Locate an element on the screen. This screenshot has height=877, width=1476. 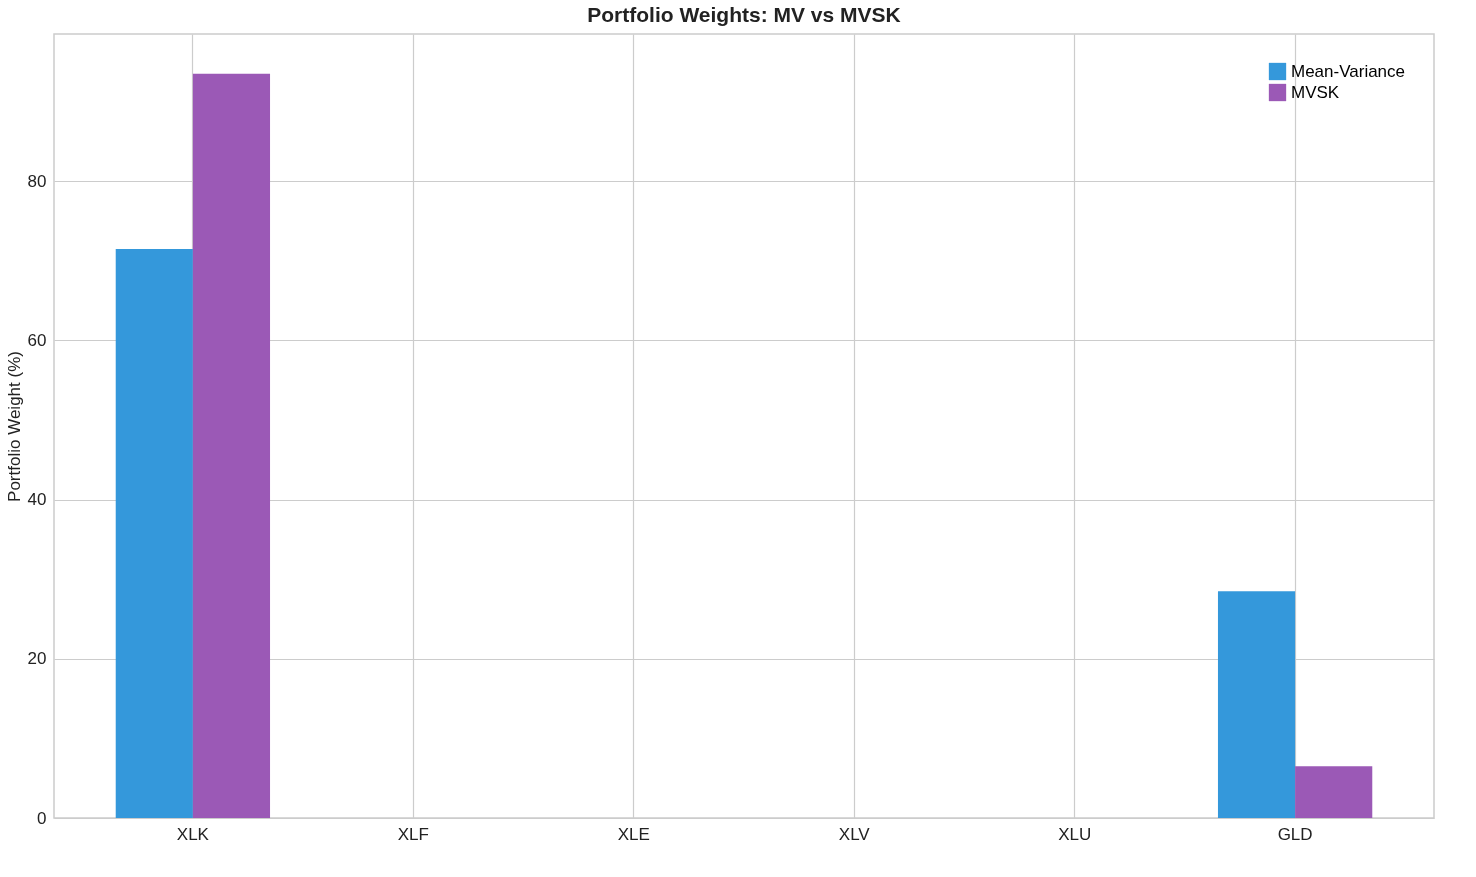
y-tick-label: 40 is located at coordinates (37, 500).